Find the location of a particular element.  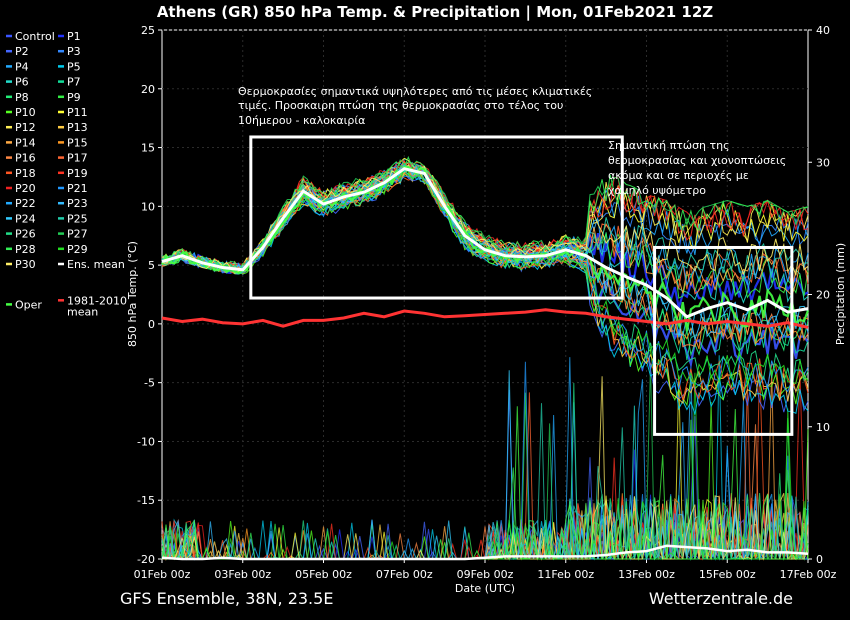

x-axis-label: Date (UTC) is located at coordinates (485, 588).